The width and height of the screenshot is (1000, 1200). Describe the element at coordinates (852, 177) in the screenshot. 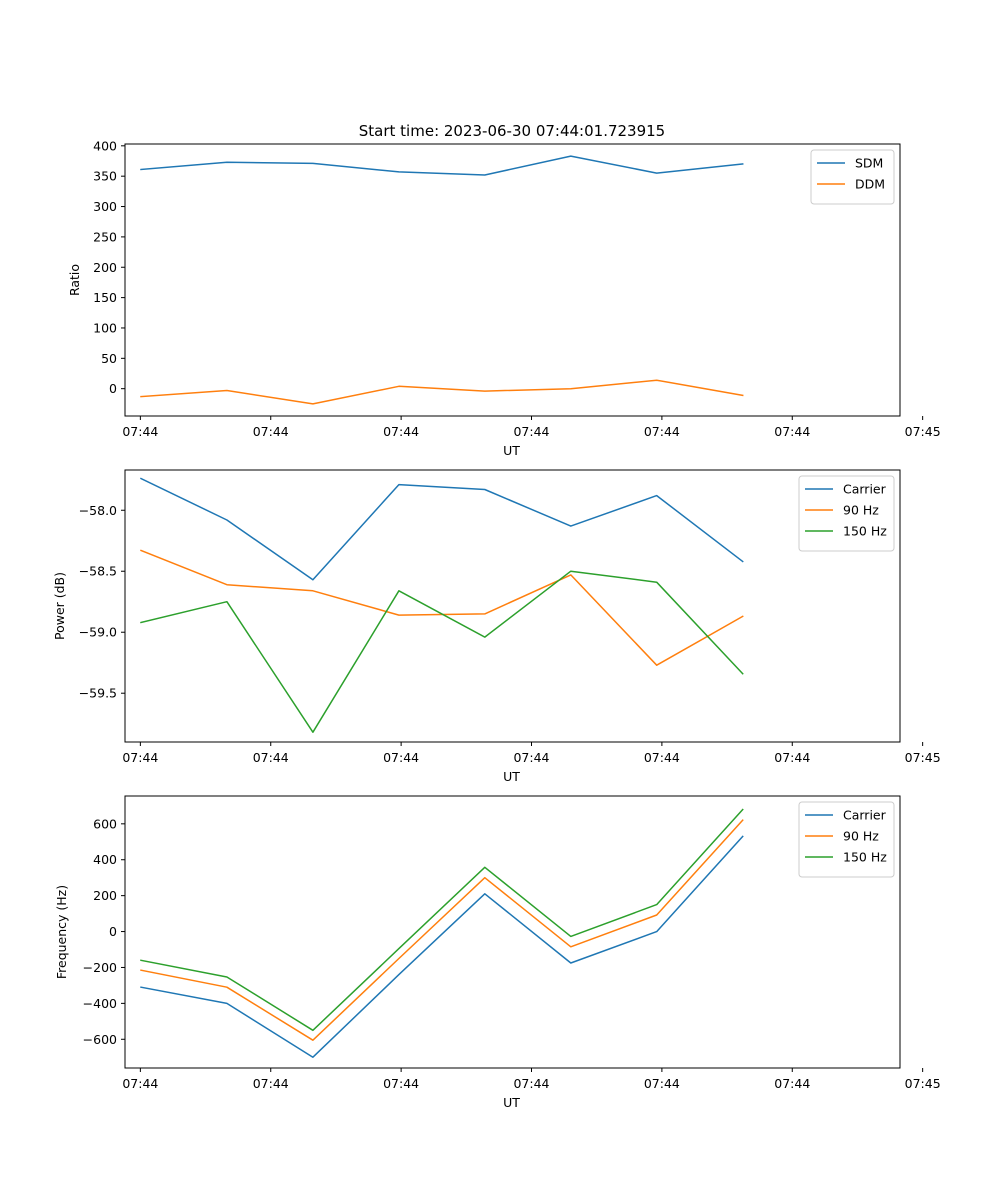

I see `legend: SDM DDM` at that location.